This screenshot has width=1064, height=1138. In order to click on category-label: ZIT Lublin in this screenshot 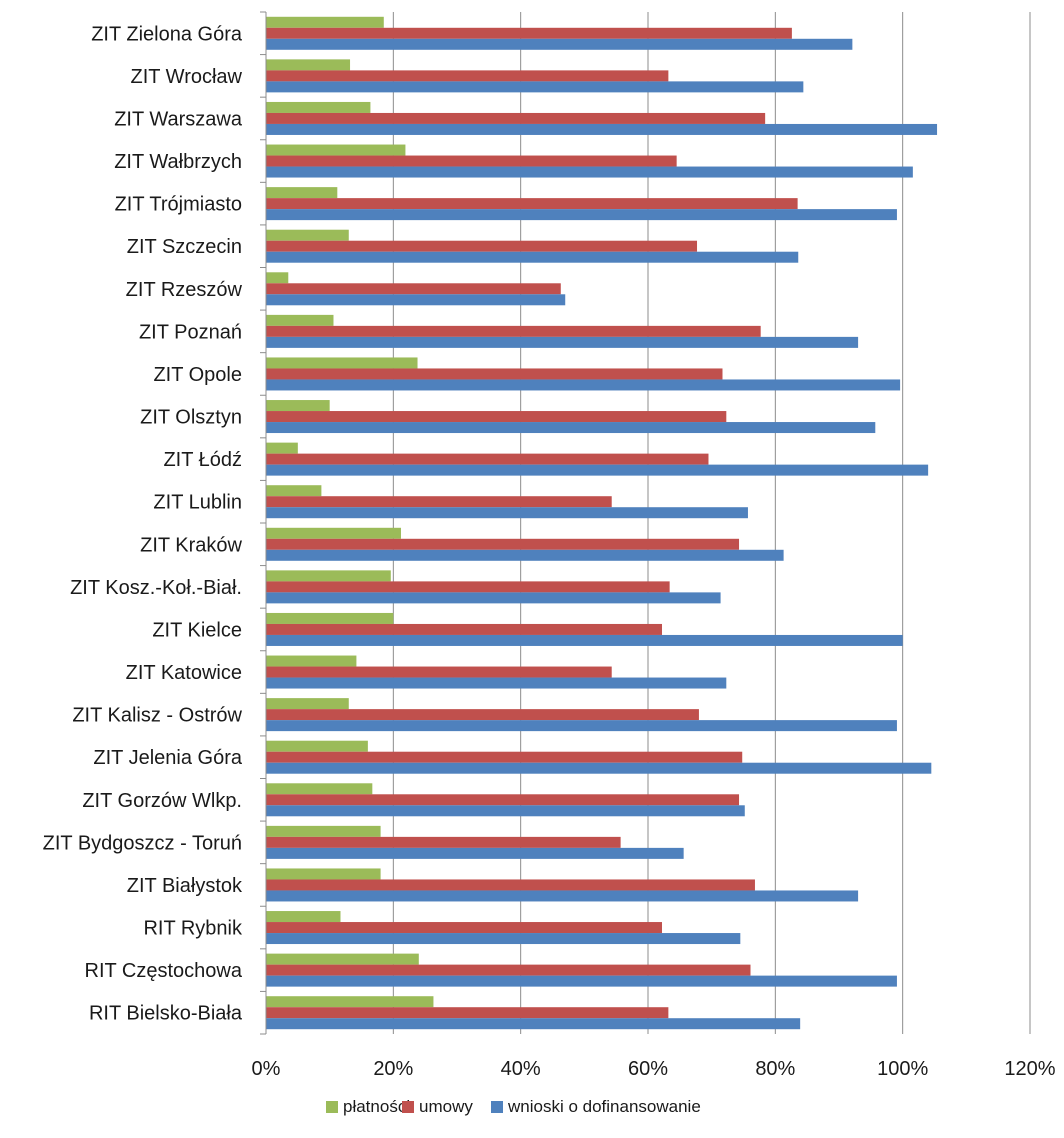, I will do `click(197, 503)`.